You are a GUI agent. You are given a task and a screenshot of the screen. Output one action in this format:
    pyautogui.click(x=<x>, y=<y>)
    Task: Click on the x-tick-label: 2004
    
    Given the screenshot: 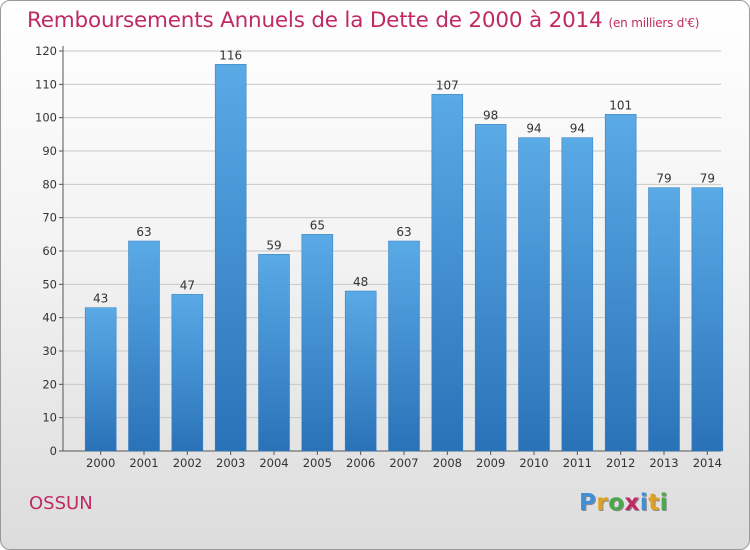 What is the action you would take?
    pyautogui.click(x=273, y=463)
    